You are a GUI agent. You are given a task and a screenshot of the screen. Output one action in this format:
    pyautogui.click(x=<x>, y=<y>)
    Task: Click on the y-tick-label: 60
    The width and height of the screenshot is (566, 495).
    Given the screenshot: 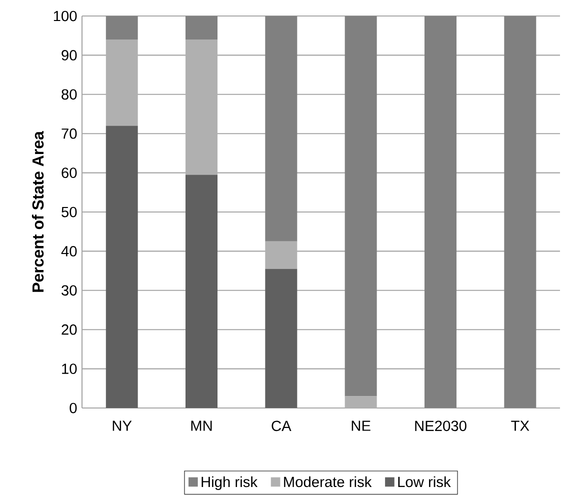 What is the action you would take?
    pyautogui.click(x=69, y=173)
    